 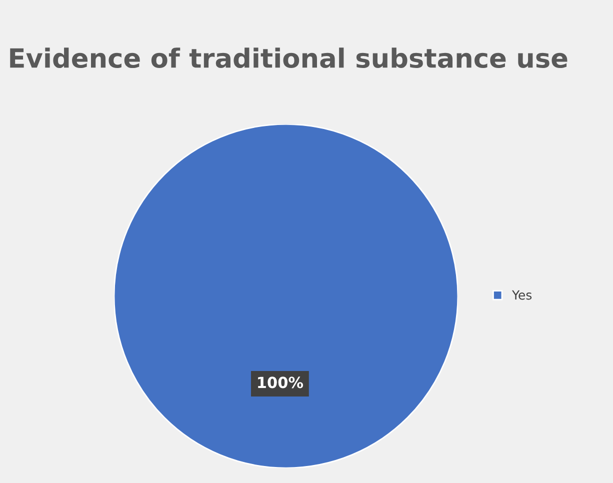 I want to click on chart-title: Evidence of traditional substance use, so click(x=289, y=58).